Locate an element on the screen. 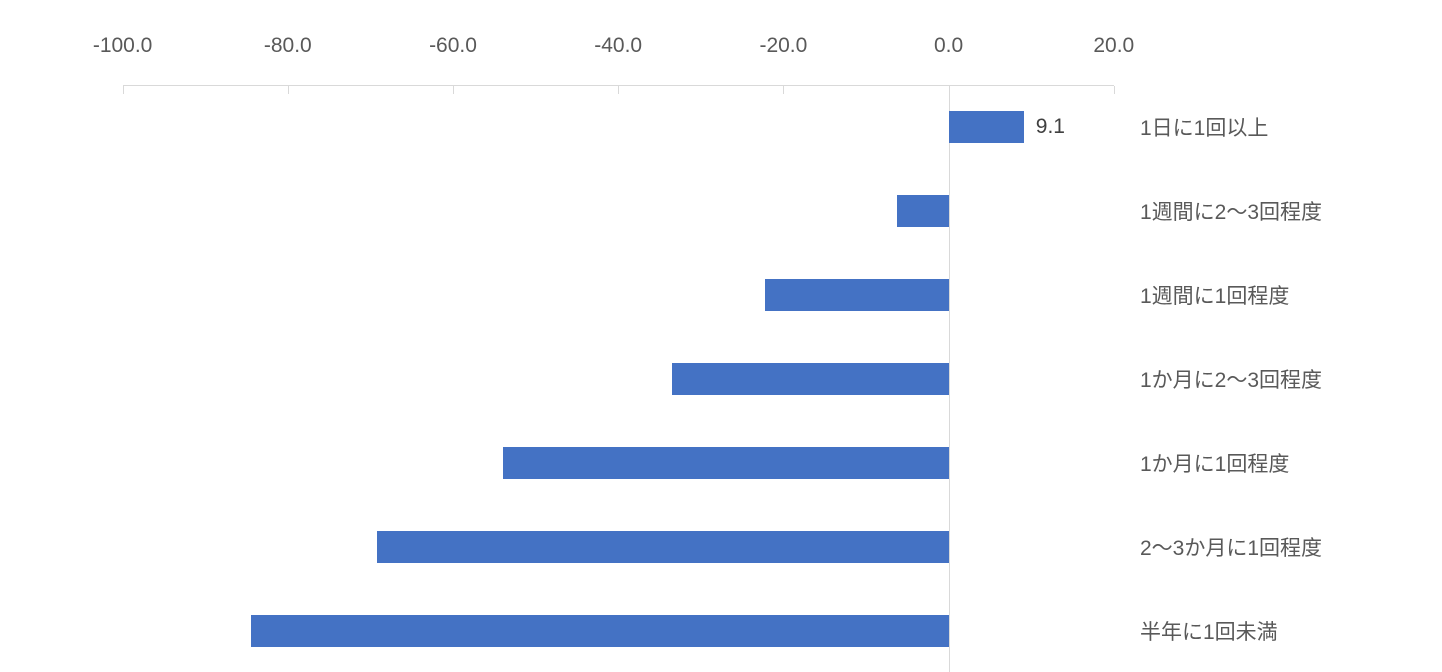 Image resolution: width=1442 pixels, height=672 pixels. category-label: 1か月に2〜3回程度 is located at coordinates (1231, 380).